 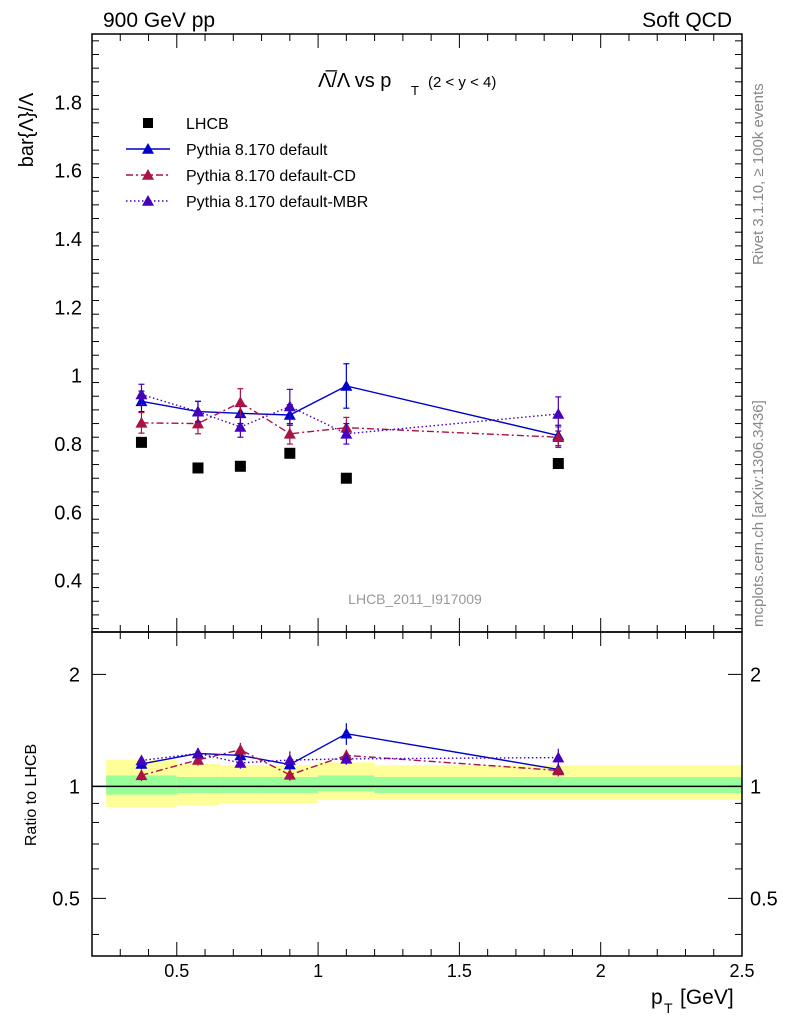 I want to click on legend-label: Pythia 8.170 default-MBR, so click(x=277, y=202).